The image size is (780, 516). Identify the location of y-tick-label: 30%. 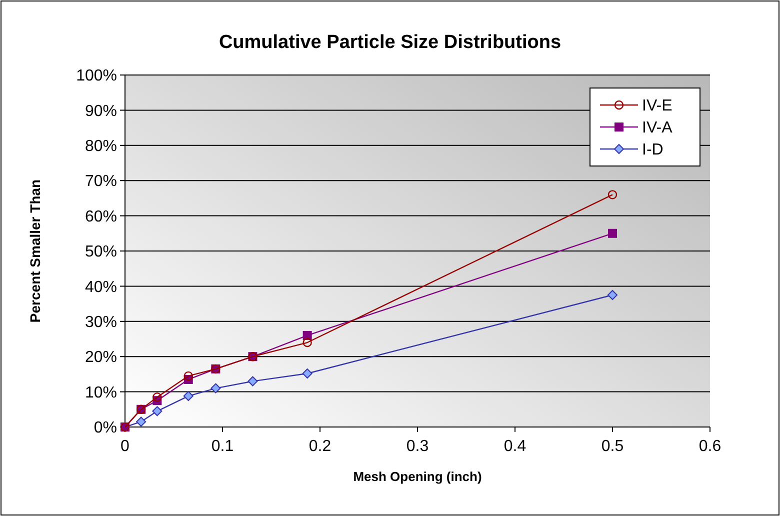
(100, 322).